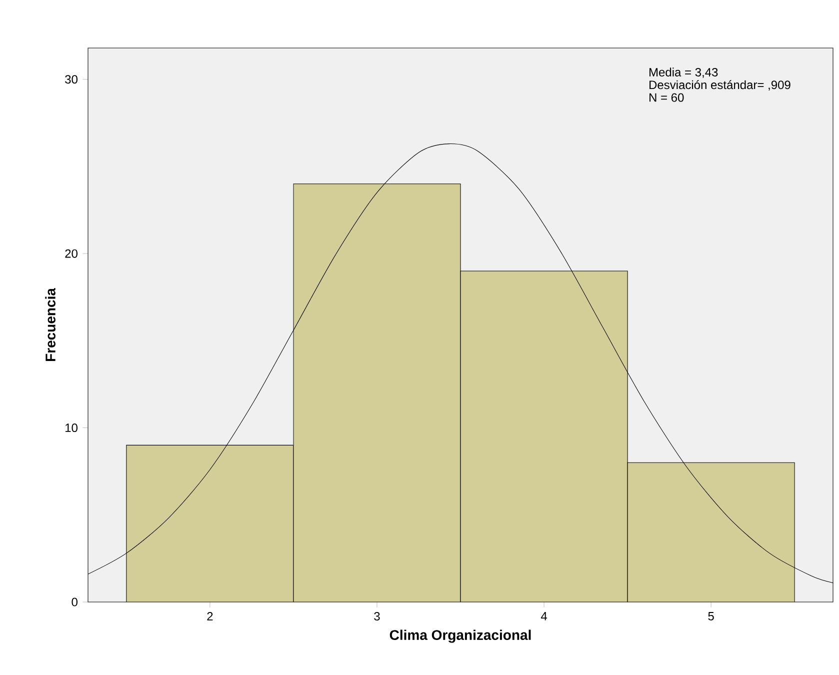  I want to click on x-tick-label: 5, so click(711, 616).